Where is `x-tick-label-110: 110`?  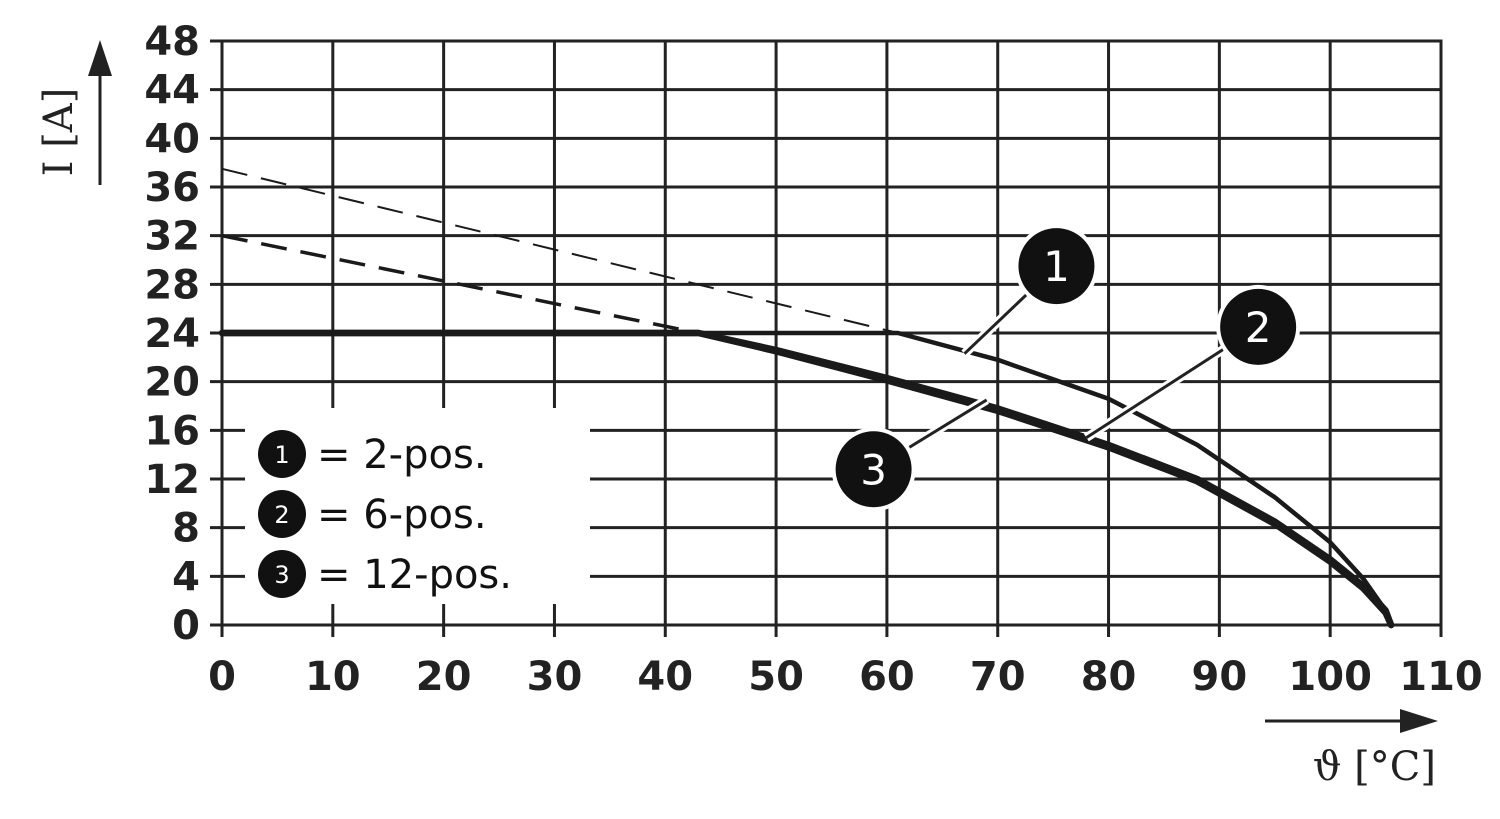
x-tick-label-110: 110 is located at coordinates (1441, 677).